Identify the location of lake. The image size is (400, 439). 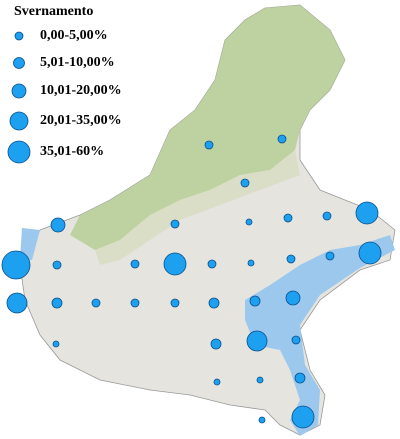
(30, 244).